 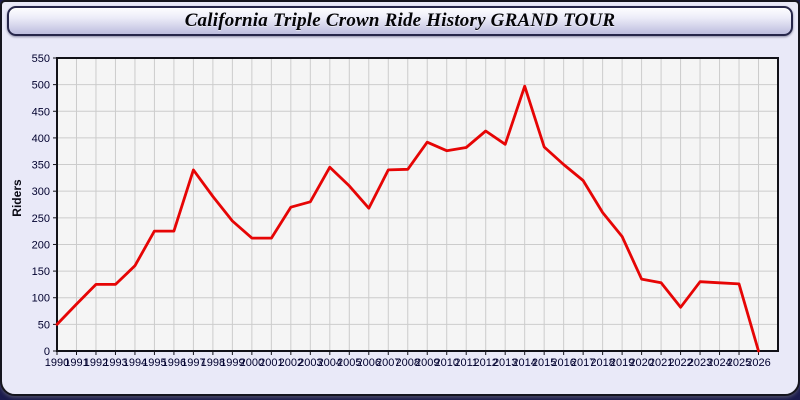 I want to click on x-tick-label: 1992, so click(x=96, y=363).